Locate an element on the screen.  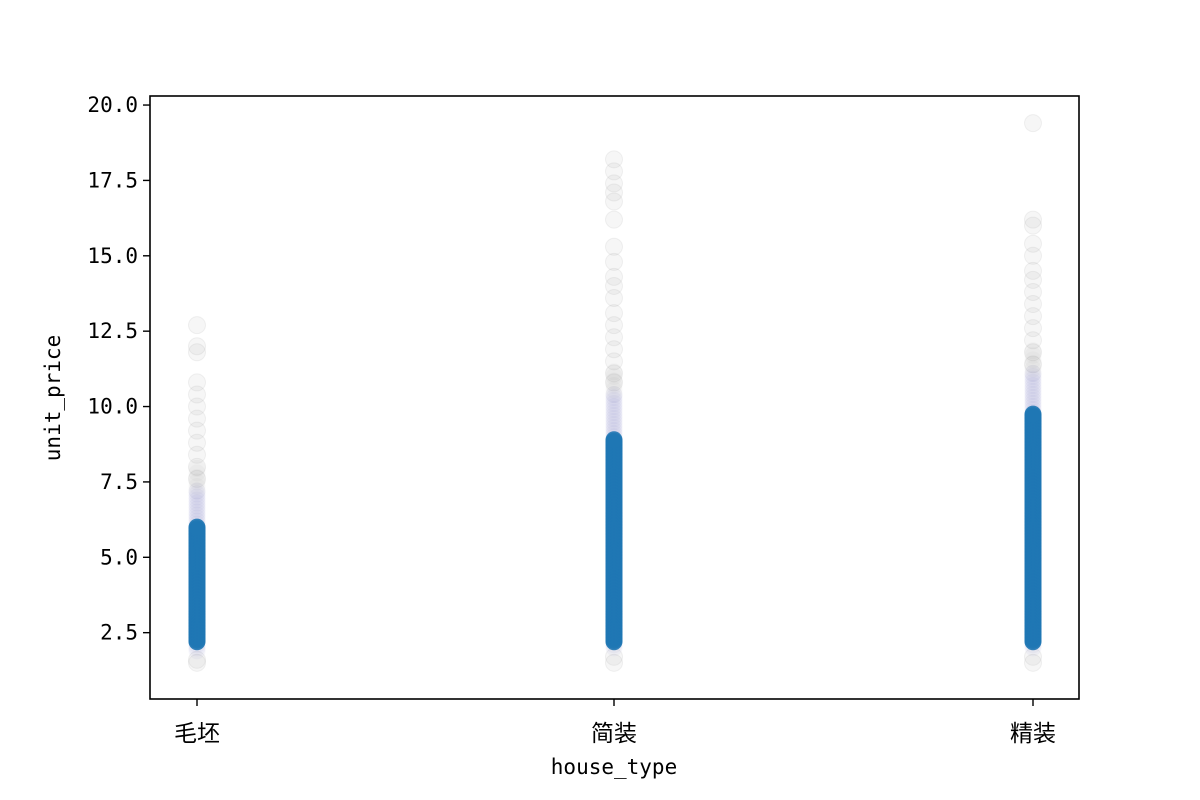
x-axis: 毛坯 简装 精装 is located at coordinates (615, 723).